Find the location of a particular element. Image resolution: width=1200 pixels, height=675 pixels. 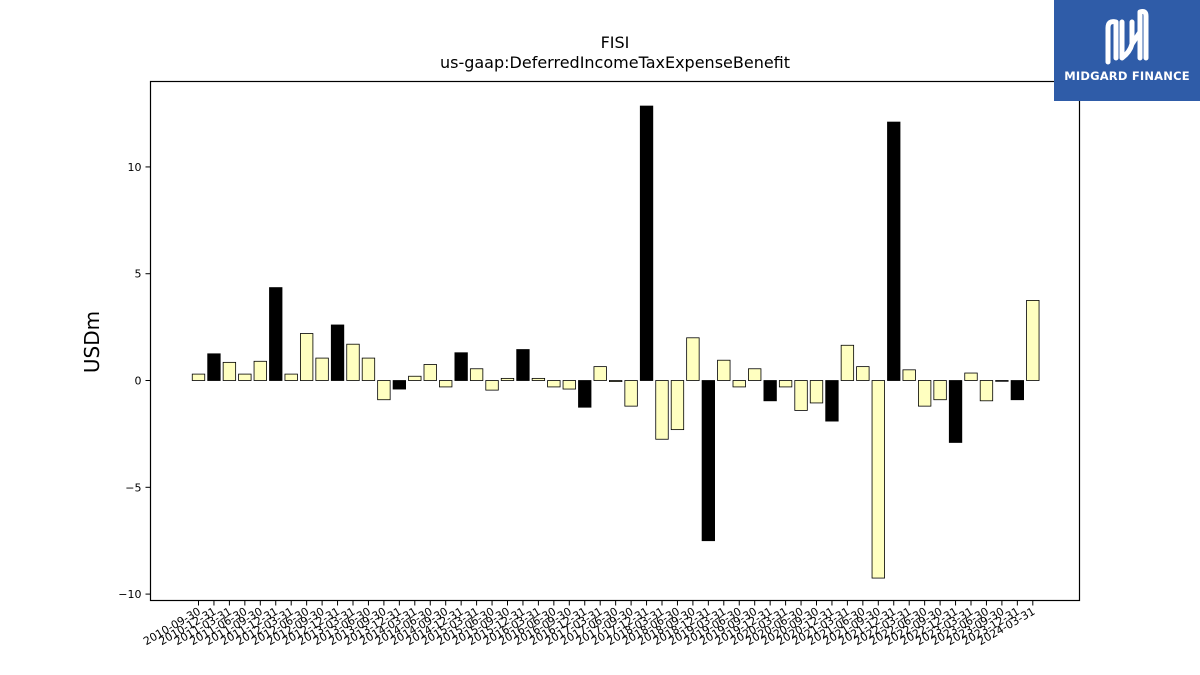

midgard-logo-icon is located at coordinates (1127, 37).